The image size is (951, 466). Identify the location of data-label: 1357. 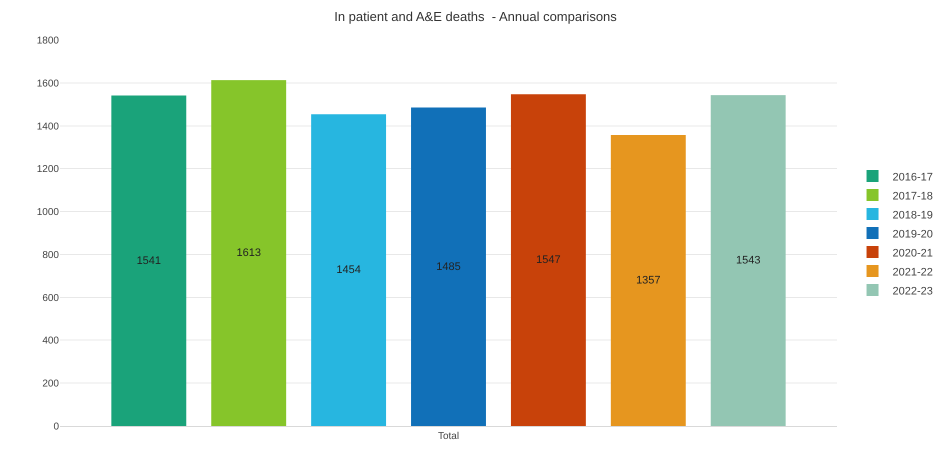
(648, 280).